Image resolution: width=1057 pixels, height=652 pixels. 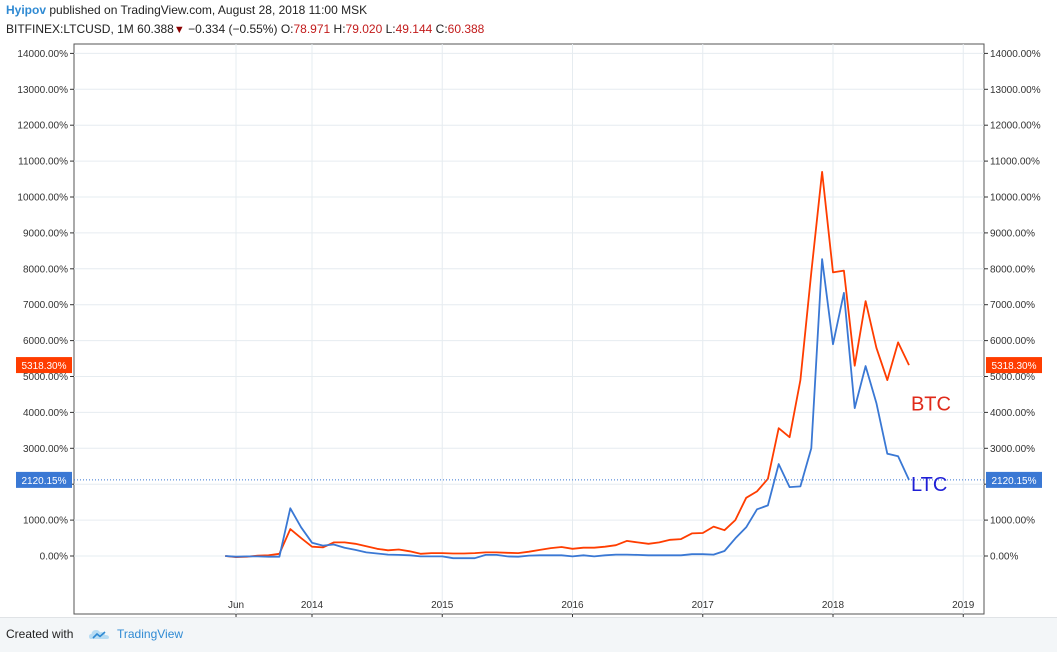 What do you see at coordinates (1015, 198) in the screenshot?
I see `y-tick-label-right: 10000.00%` at bounding box center [1015, 198].